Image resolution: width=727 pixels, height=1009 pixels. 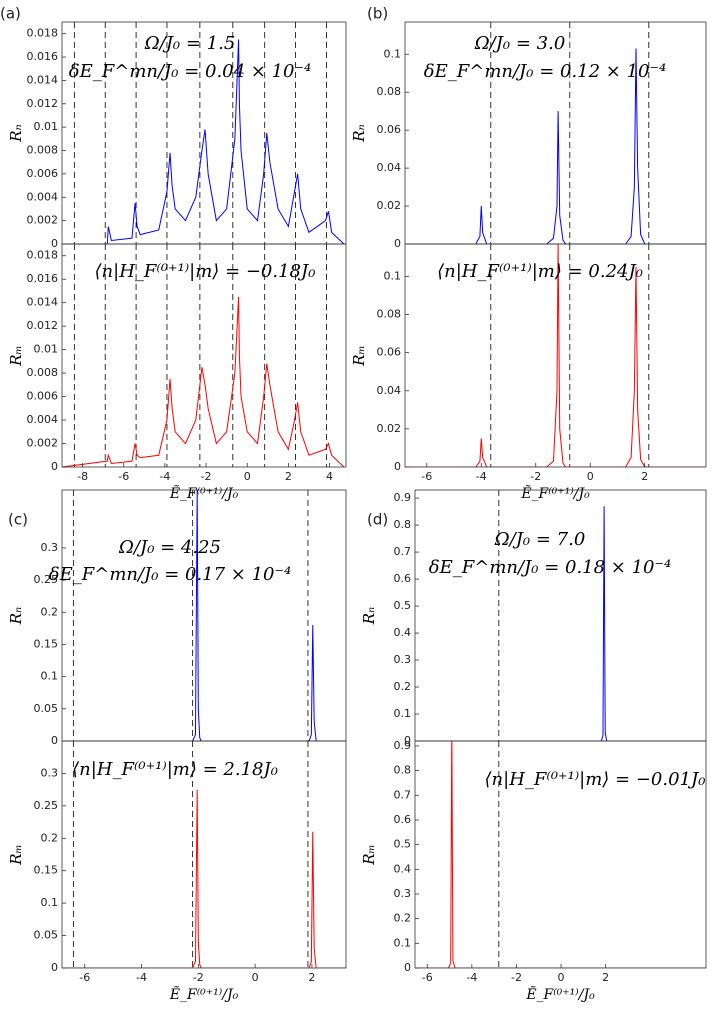 I want to click on y-tick-label: 0.014, so click(x=43, y=79).